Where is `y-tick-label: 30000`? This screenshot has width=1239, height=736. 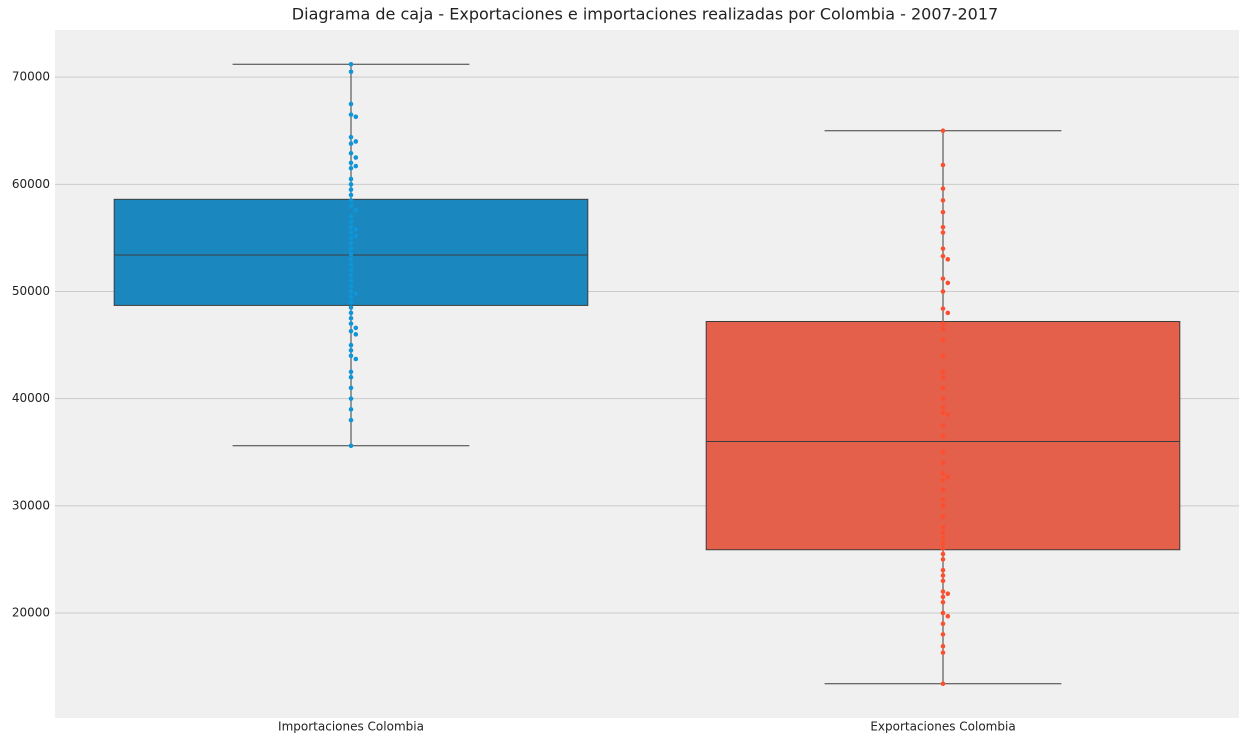
y-tick-label: 30000 is located at coordinates (31, 505).